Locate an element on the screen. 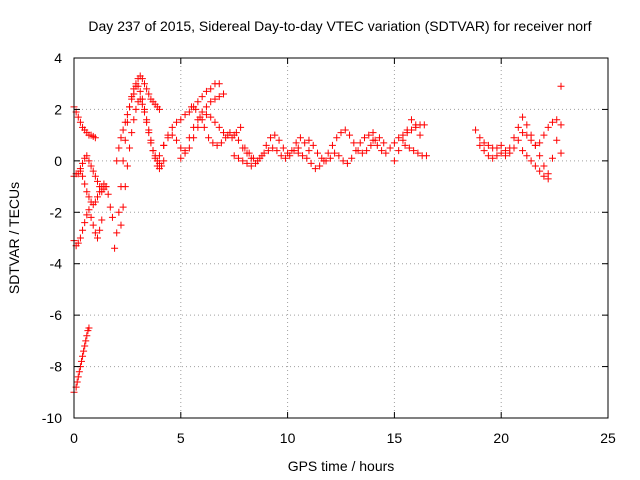  y-tick-label: -6 is located at coordinates (56, 315).